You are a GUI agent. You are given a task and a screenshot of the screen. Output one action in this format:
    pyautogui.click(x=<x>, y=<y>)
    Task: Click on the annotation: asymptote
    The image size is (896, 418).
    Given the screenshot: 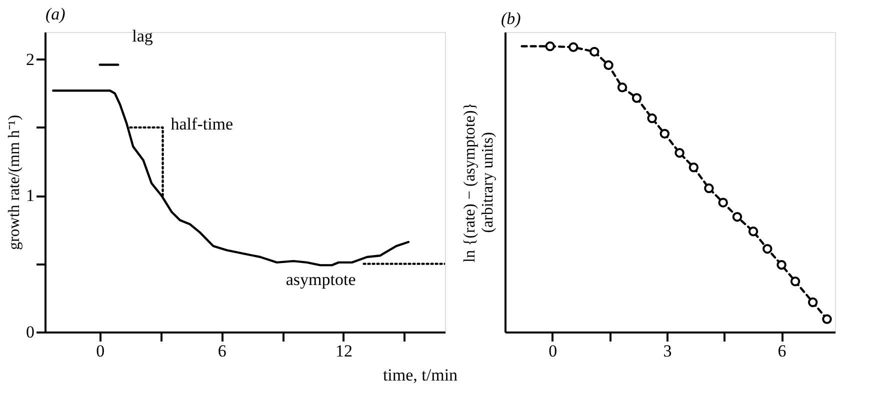 What is the action you would take?
    pyautogui.click(x=321, y=279)
    